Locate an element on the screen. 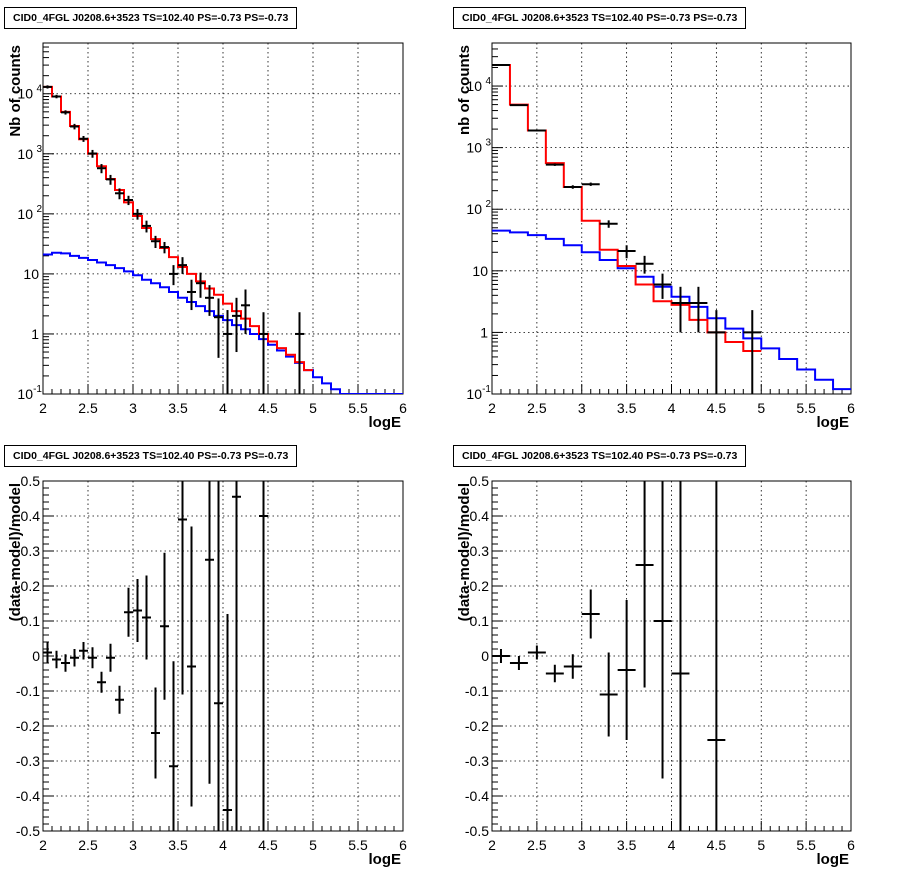 This screenshot has height=875, width=898. y-axis-label: Nb of counts is located at coordinates (15, 91).